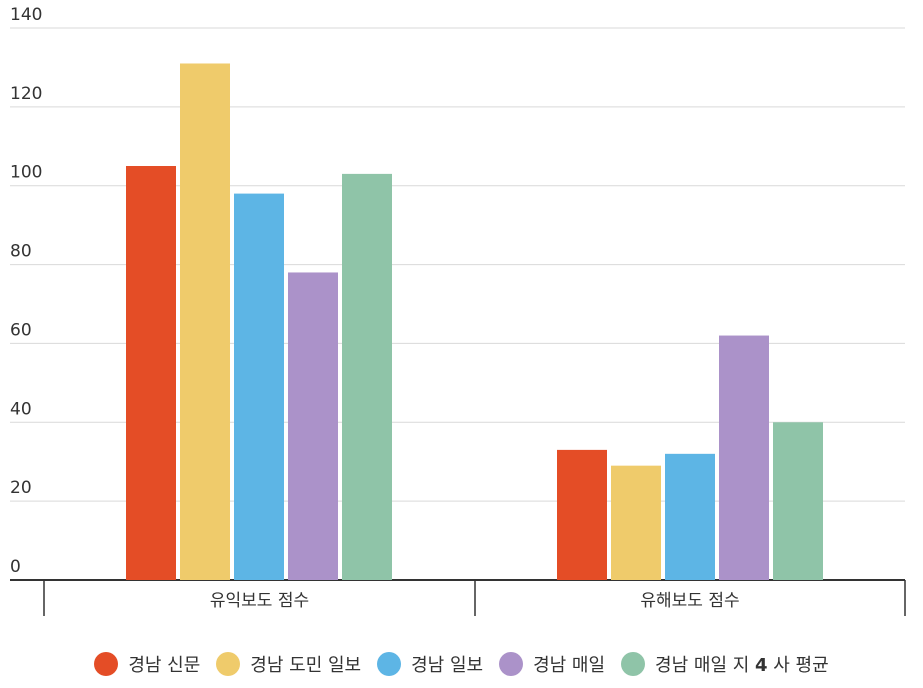 This screenshot has height=688, width=923. Describe the element at coordinates (15, 567) in the screenshot. I see `y-tick-label: 0` at that location.